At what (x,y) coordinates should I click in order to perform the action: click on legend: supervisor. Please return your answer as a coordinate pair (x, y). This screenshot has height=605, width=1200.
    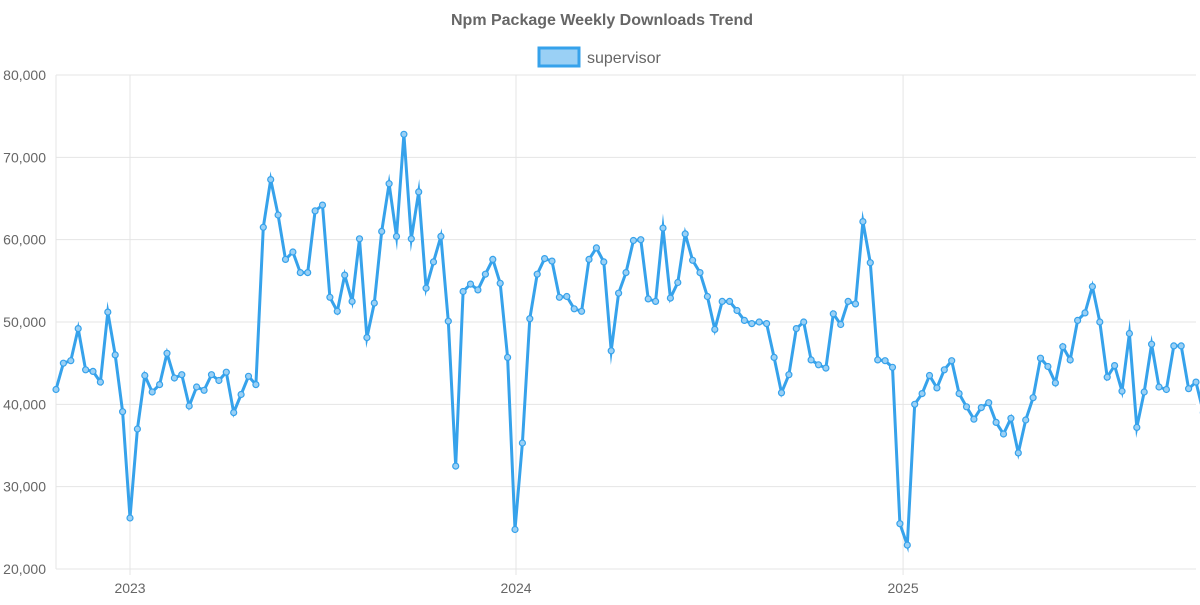
    Looking at the image, I should click on (599, 57).